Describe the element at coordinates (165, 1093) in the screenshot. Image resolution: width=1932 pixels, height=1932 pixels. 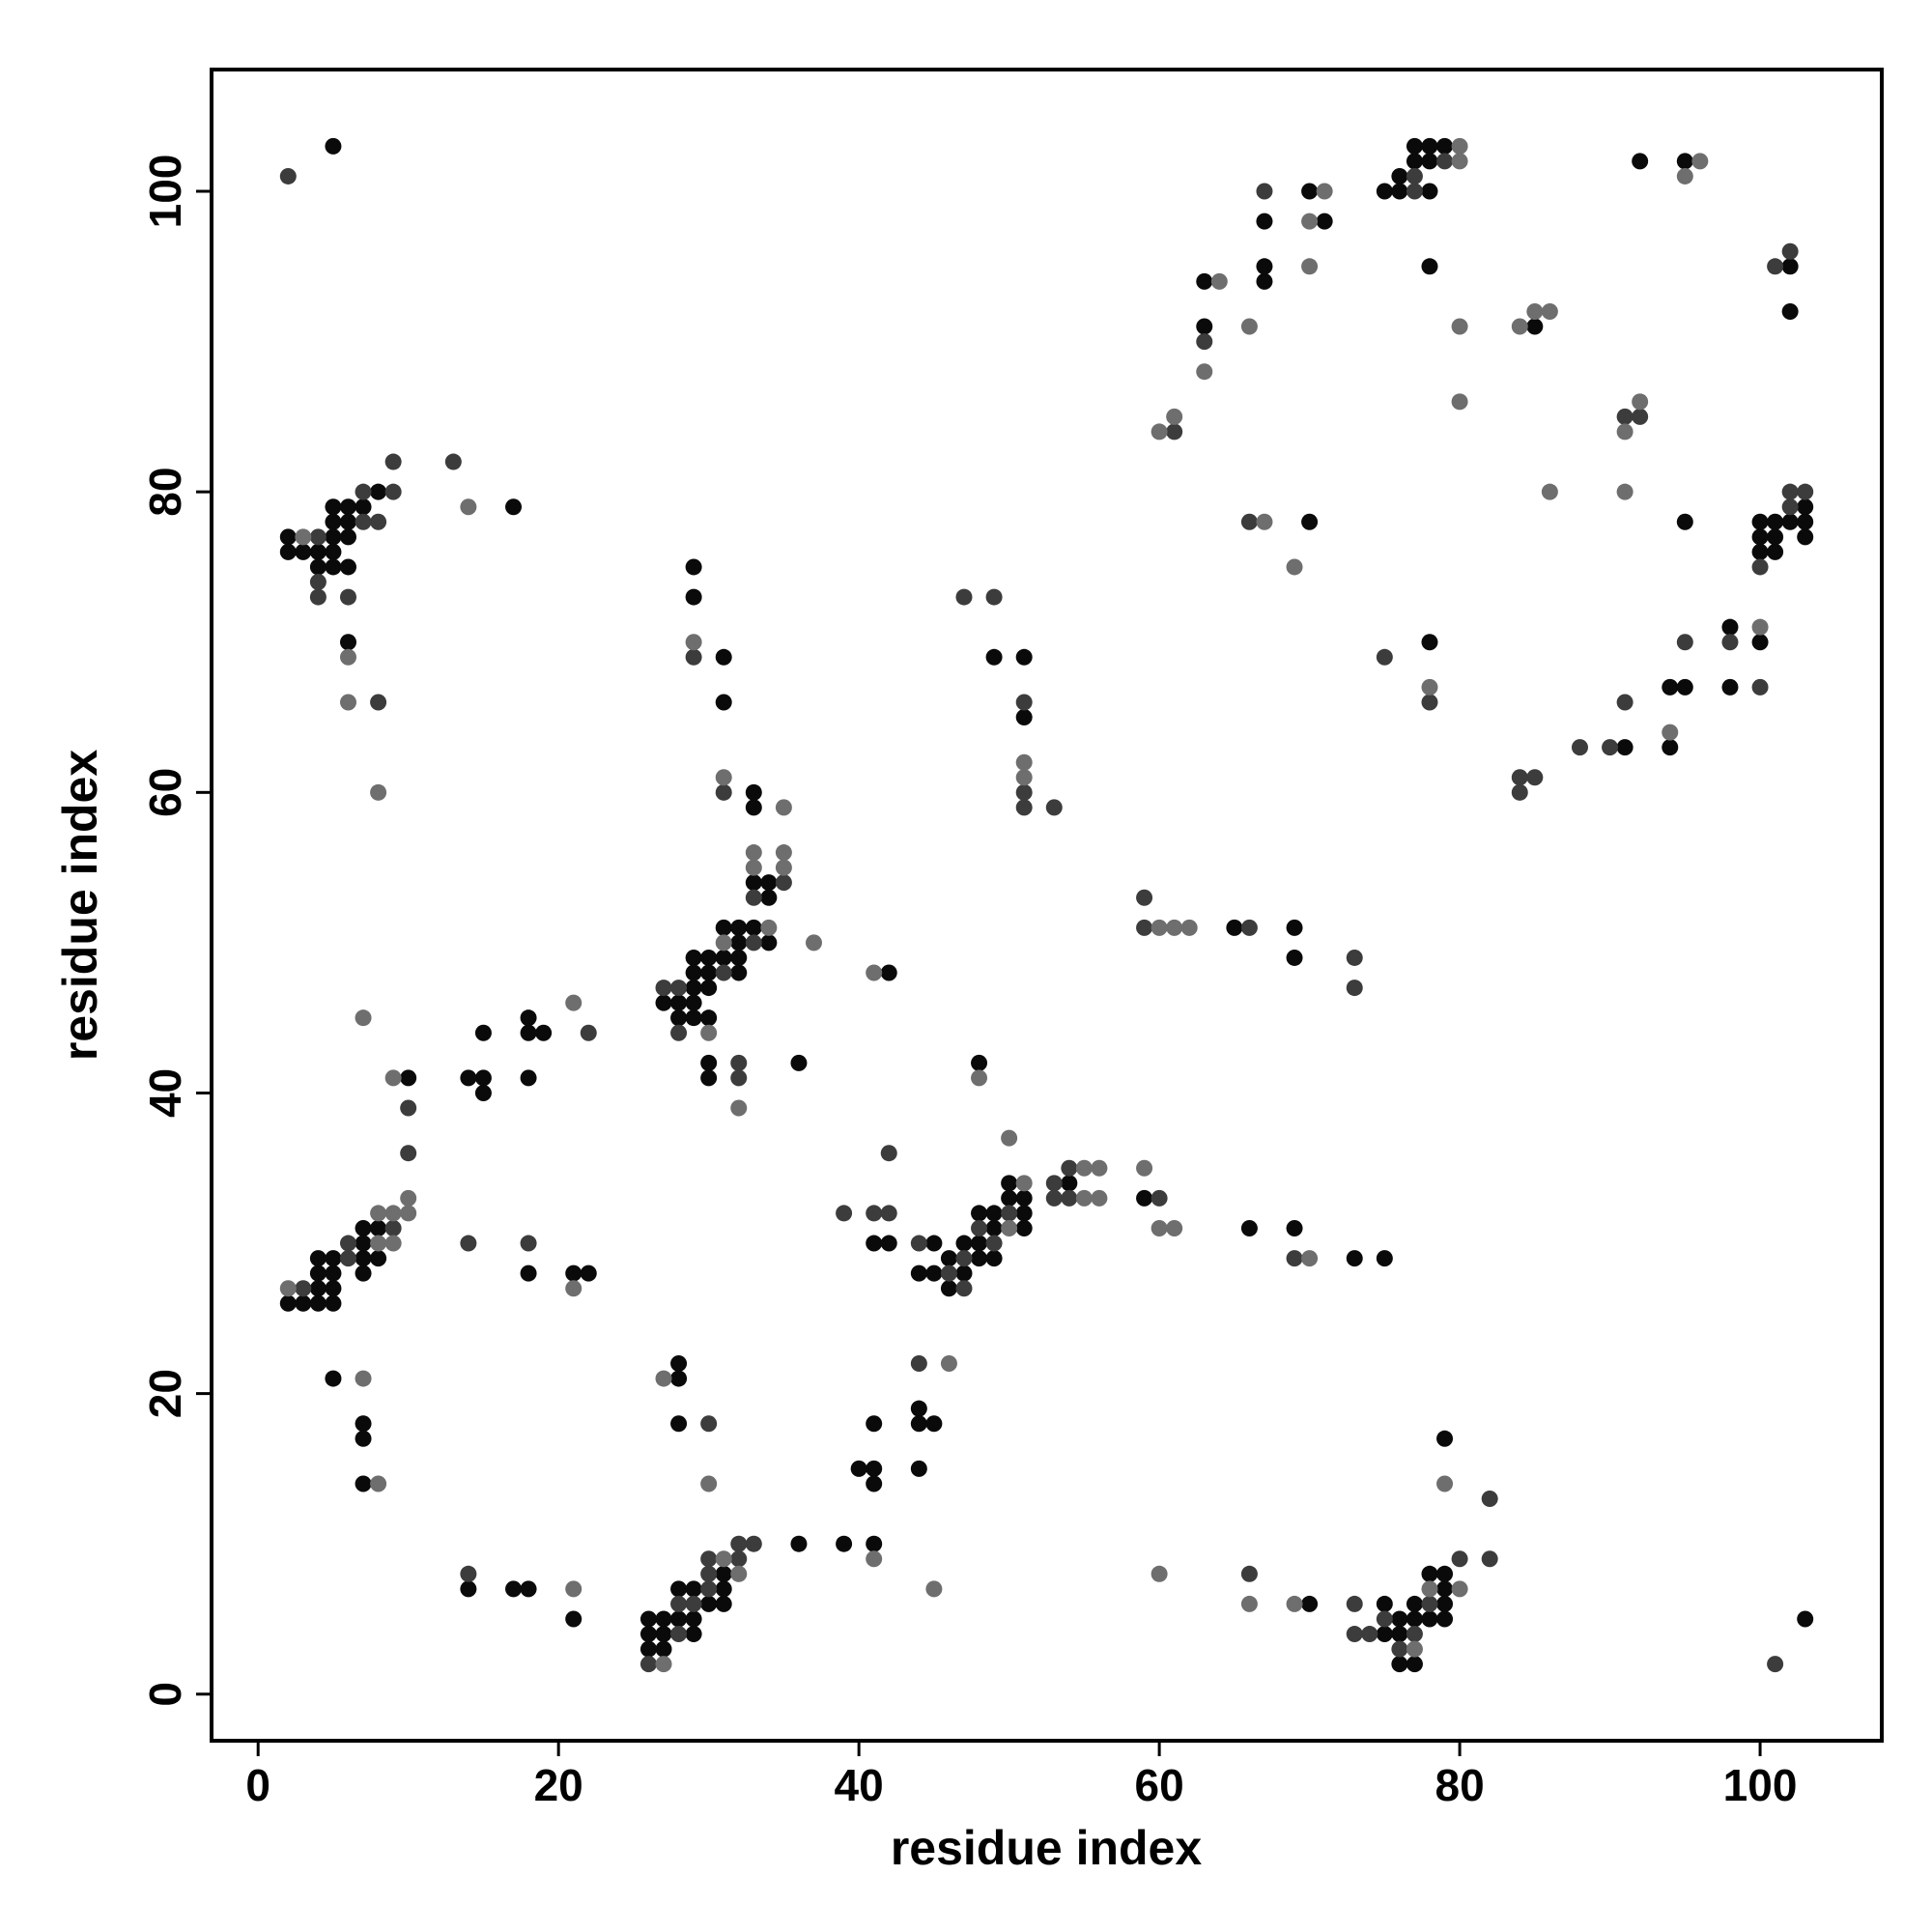
I see `y-tick-label: 40` at that location.